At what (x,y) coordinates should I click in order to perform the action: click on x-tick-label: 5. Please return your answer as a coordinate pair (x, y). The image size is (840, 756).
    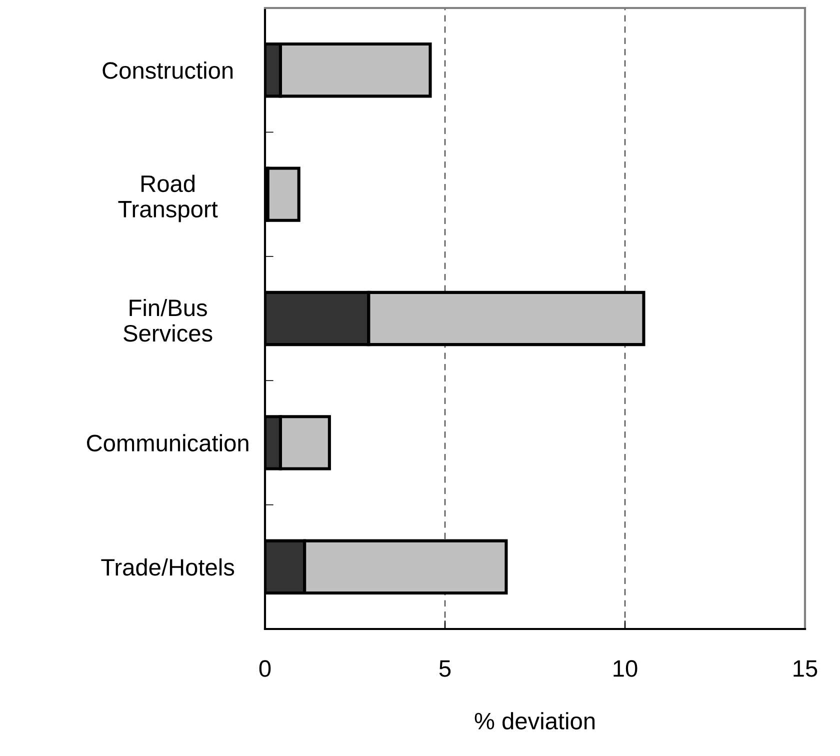
    Looking at the image, I should click on (445, 668).